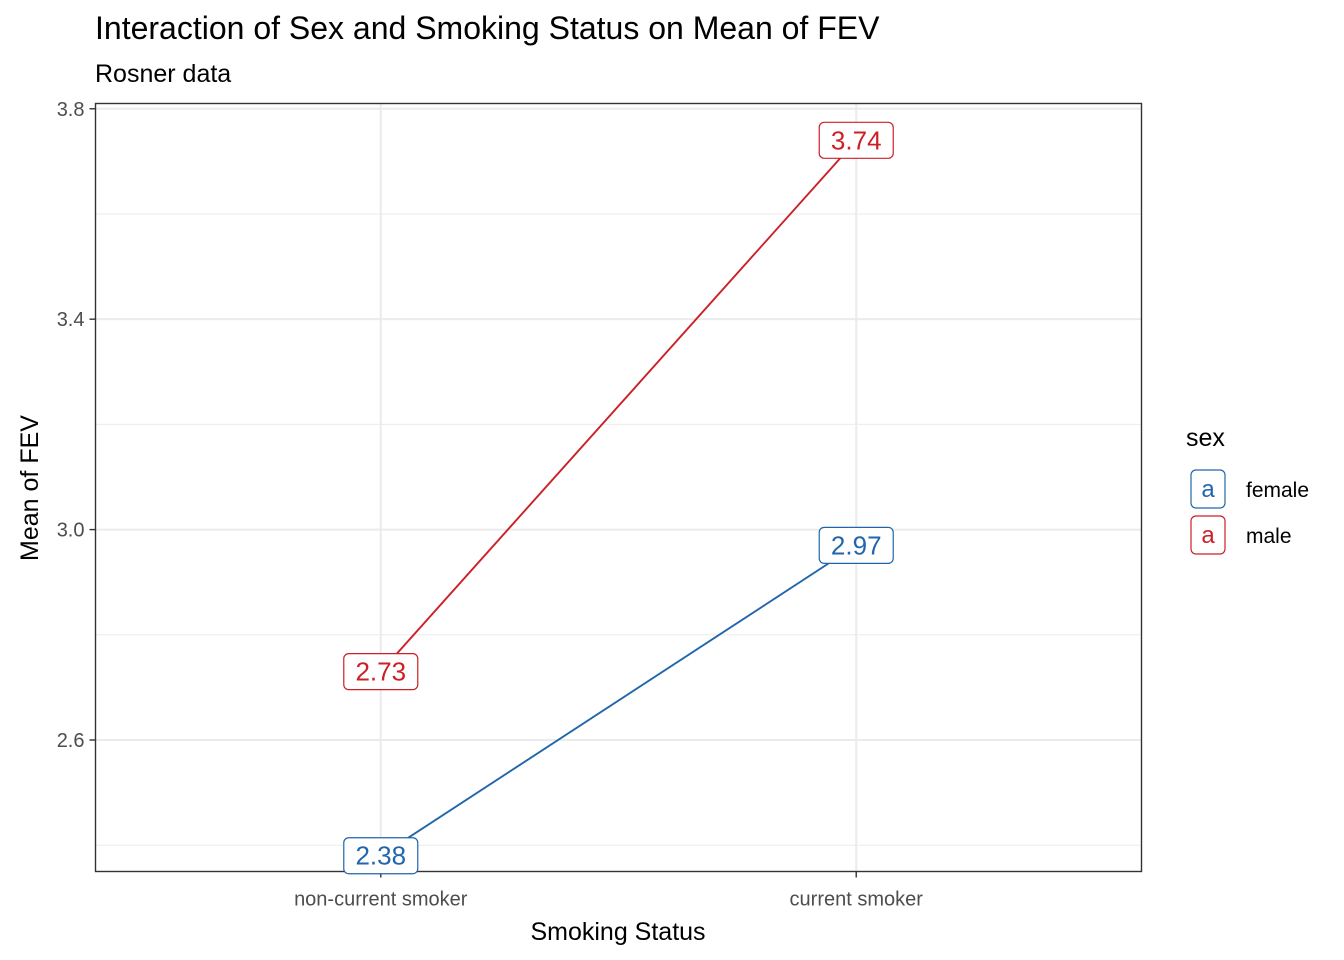 The image size is (1344, 960). I want to click on data-label-female: 2.38, so click(381, 856).